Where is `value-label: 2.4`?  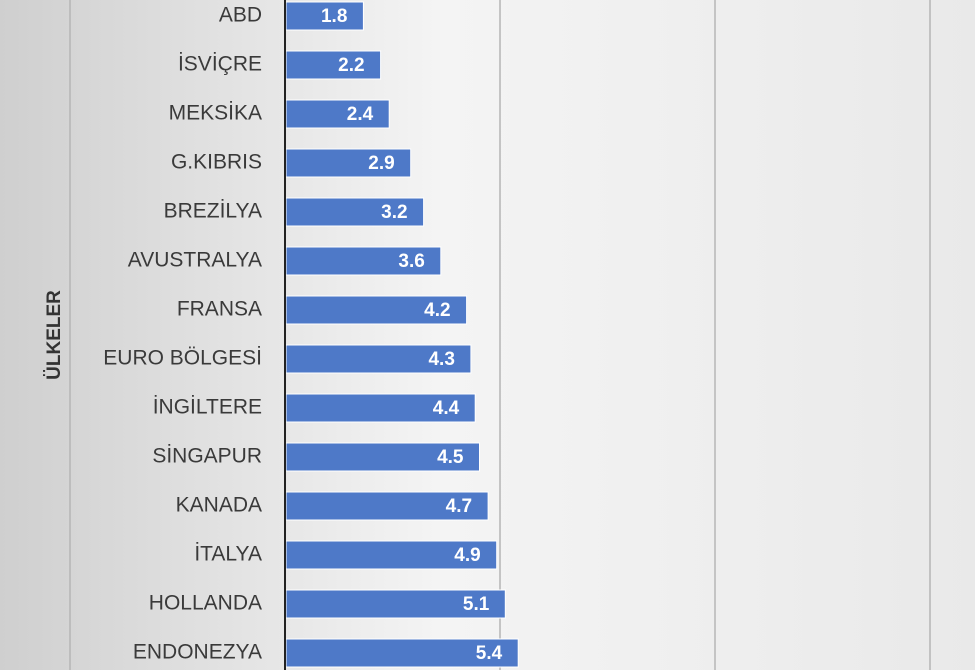
value-label: 2.4 is located at coordinates (360, 114).